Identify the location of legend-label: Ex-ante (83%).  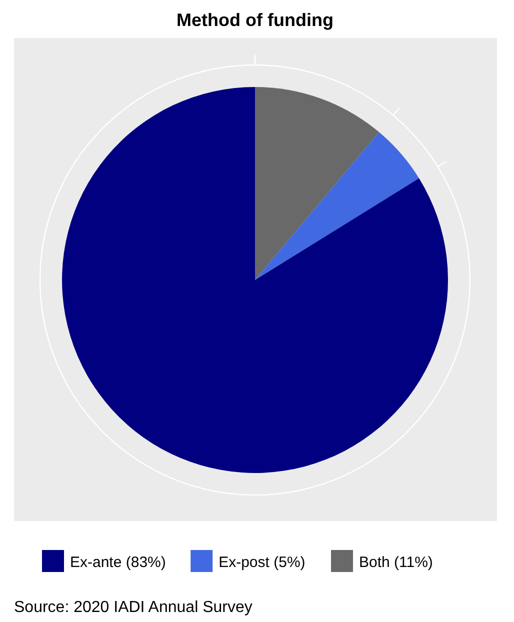
(118, 562).